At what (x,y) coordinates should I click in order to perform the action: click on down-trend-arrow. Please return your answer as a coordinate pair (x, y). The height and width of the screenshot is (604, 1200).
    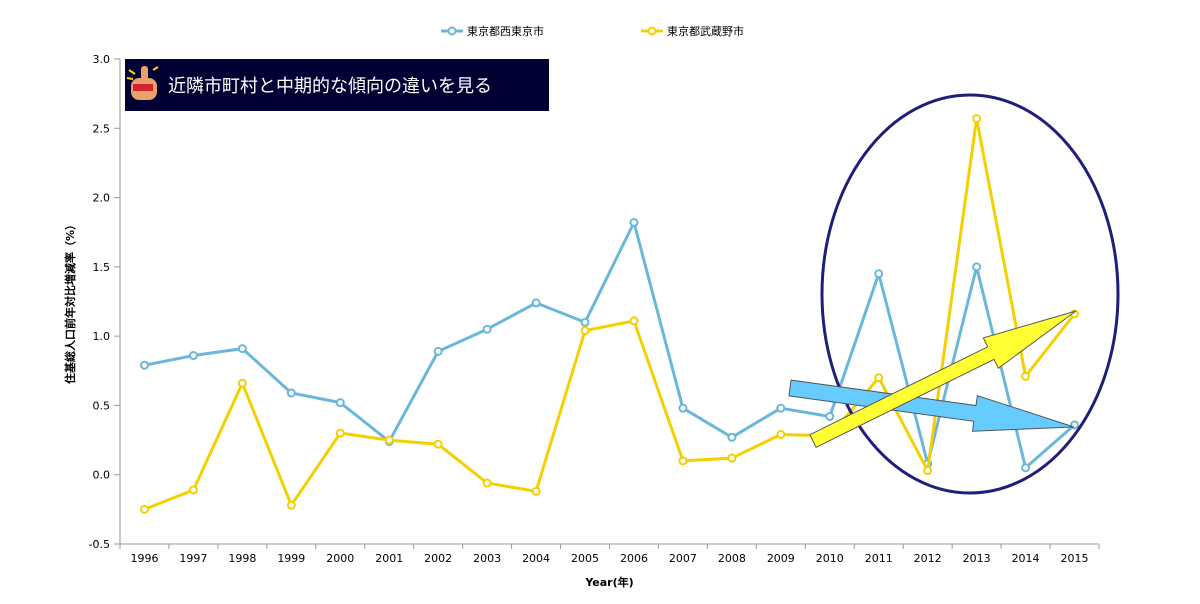
    Looking at the image, I should click on (931, 405).